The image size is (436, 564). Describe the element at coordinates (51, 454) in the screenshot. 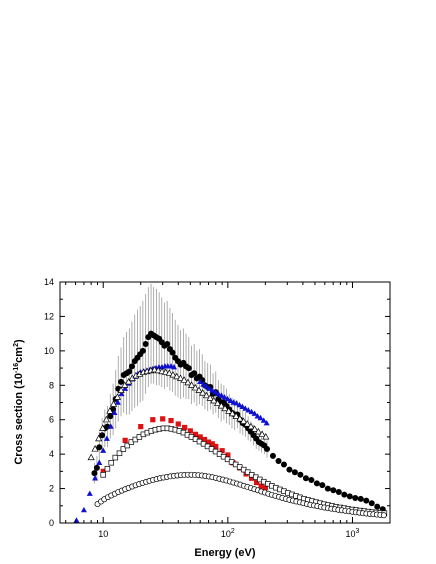

I see `y-tick-label: 4` at that location.